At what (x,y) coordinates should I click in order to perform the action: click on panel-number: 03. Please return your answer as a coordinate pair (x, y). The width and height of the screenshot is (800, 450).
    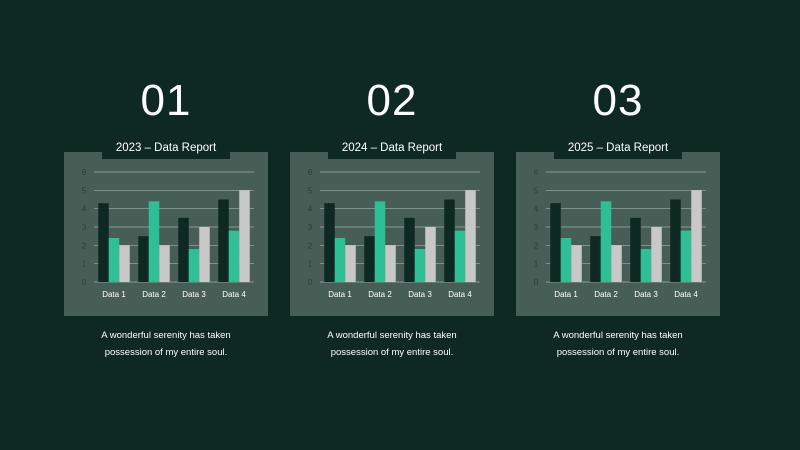
    Looking at the image, I should click on (618, 100).